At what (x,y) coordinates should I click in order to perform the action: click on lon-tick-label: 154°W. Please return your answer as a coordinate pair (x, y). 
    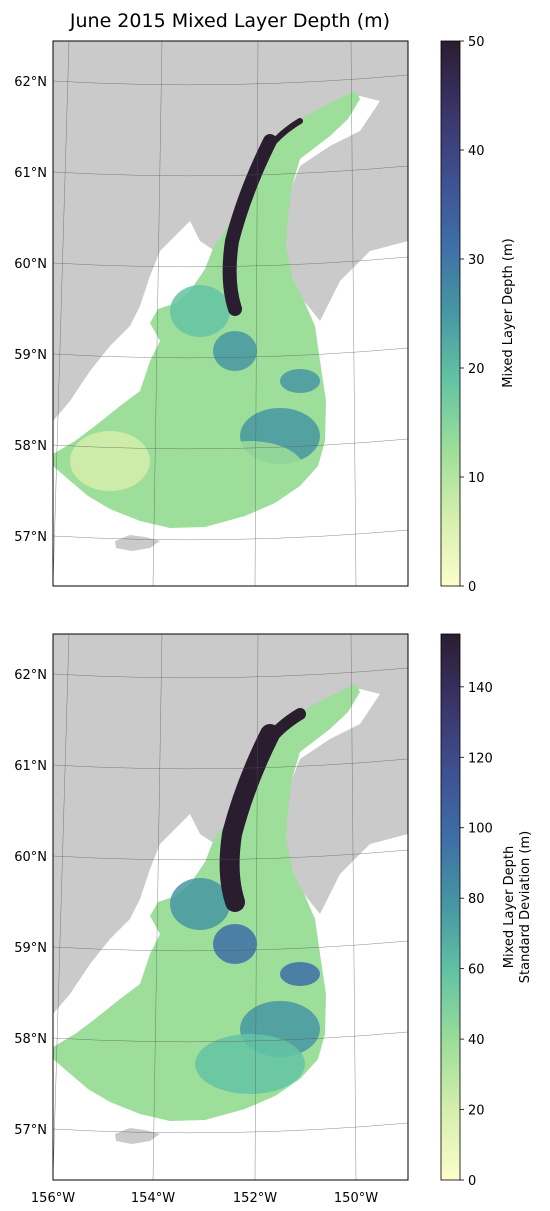
    Looking at the image, I should click on (153, 1198).